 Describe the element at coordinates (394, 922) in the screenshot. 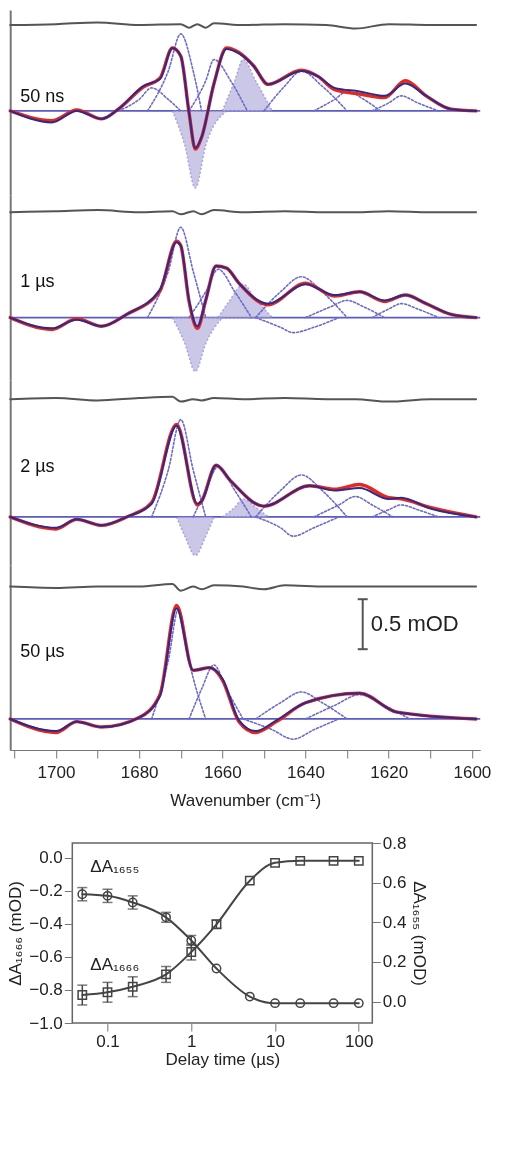

I see `y2-tick-label: 0.4` at that location.